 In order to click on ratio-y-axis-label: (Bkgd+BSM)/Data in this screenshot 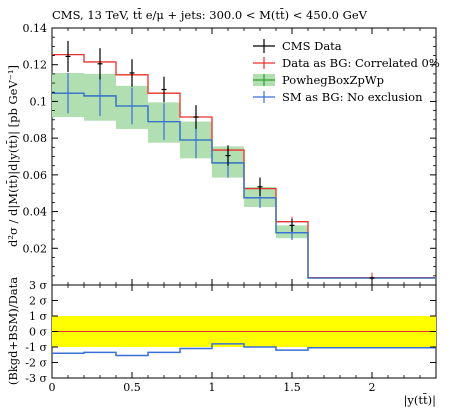, I will do `click(13, 331)`.